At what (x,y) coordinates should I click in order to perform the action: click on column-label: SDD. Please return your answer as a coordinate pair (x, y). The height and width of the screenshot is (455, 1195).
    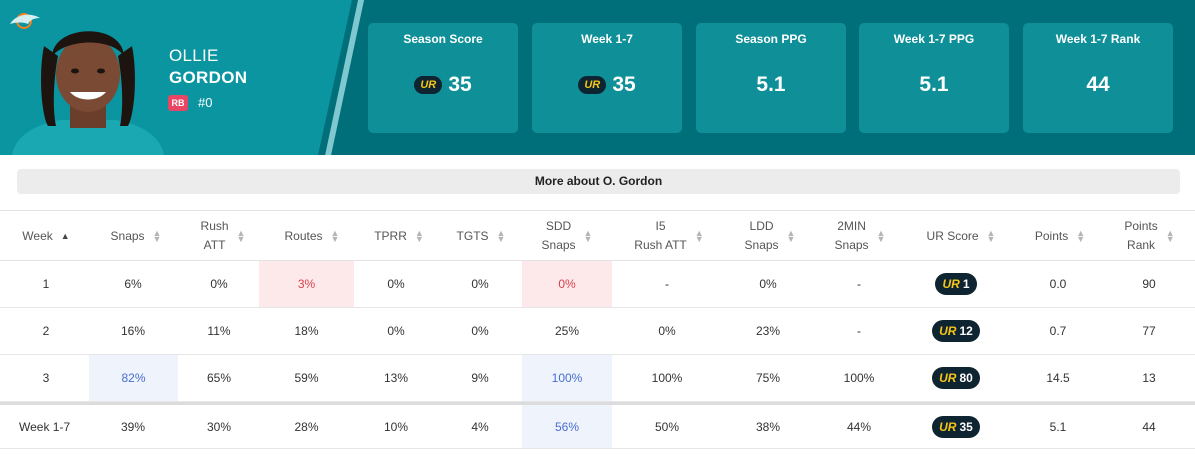
    Looking at the image, I should click on (558, 226).